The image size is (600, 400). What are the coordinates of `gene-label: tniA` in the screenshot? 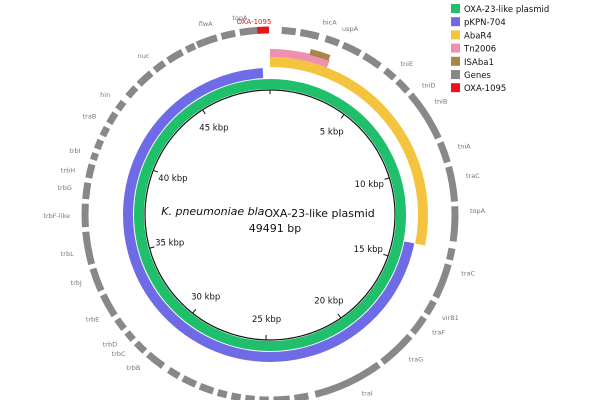 It's located at (464, 147).